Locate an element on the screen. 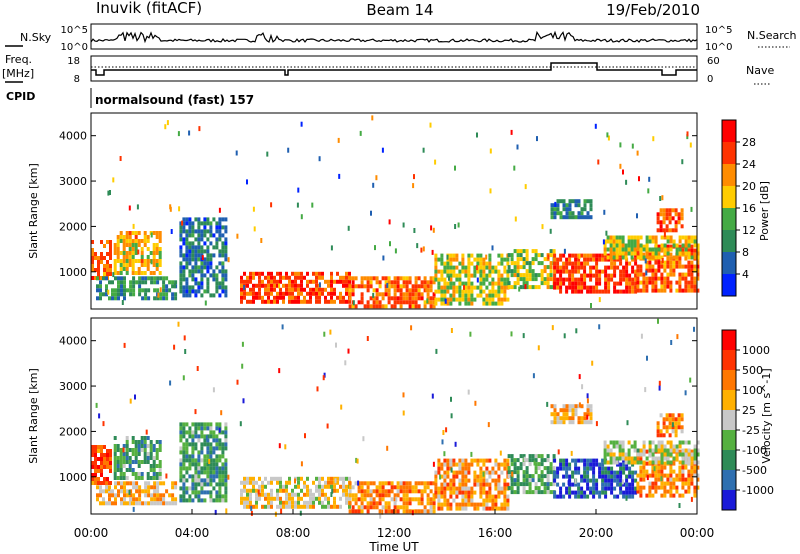 This screenshot has width=800, height=554. nsky-tick-high: 10^5 is located at coordinates (74, 30).